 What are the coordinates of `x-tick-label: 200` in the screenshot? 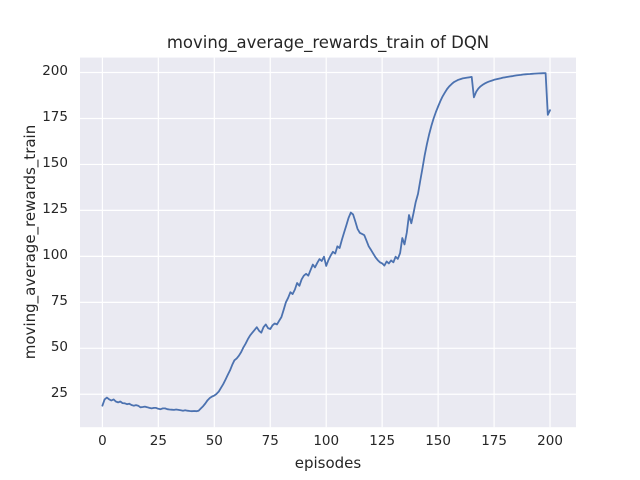 It's located at (550, 441).